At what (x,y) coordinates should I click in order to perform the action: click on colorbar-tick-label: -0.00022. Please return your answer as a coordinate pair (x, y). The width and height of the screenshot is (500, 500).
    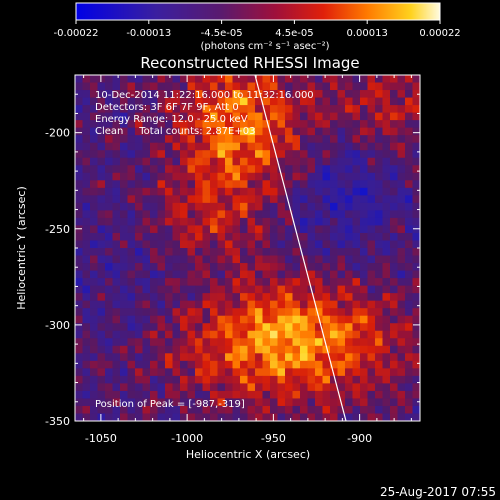
    Looking at the image, I should click on (76, 33).